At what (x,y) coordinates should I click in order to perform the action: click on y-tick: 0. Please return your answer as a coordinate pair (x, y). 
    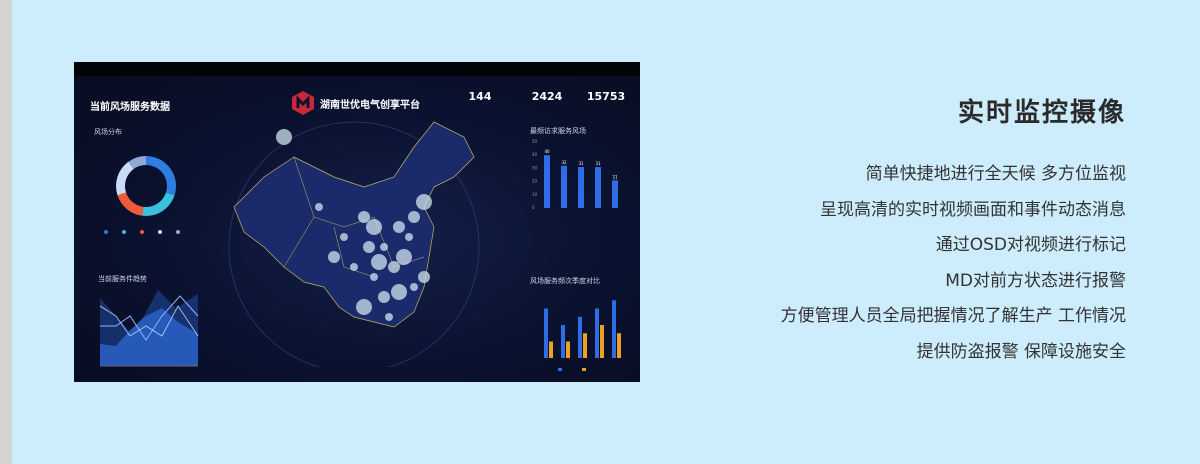
    Looking at the image, I should click on (533, 207).